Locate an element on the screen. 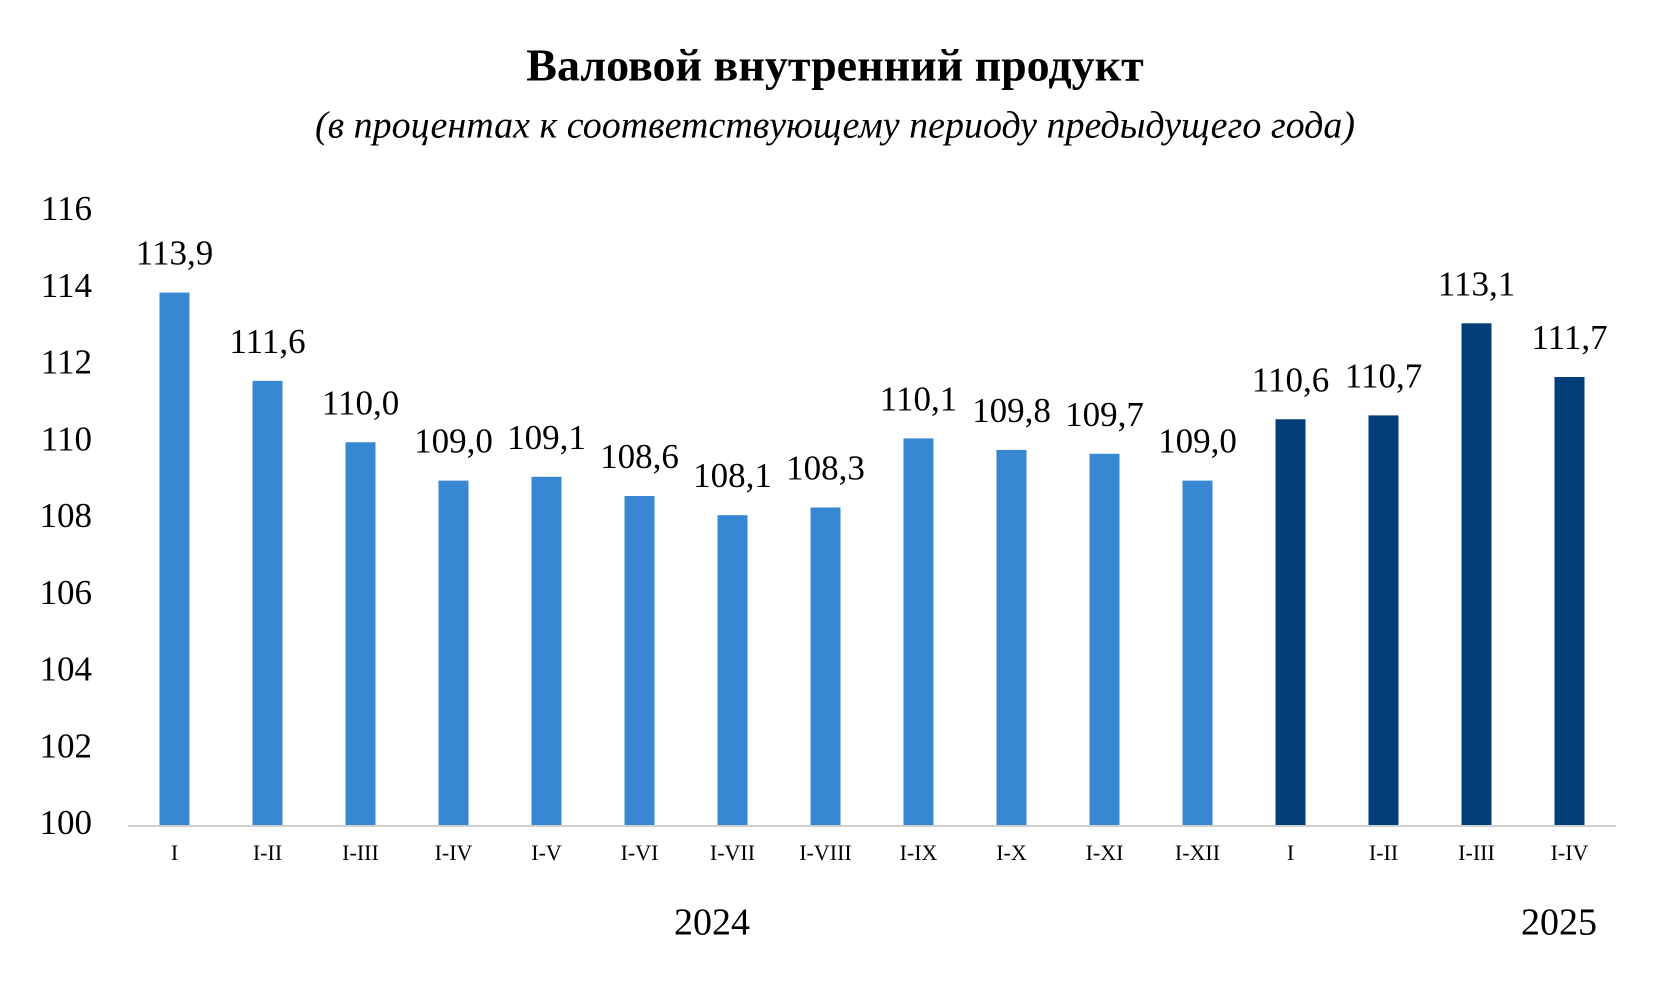 The width and height of the screenshot is (1659, 990). year-label: 2024 is located at coordinates (712, 923).